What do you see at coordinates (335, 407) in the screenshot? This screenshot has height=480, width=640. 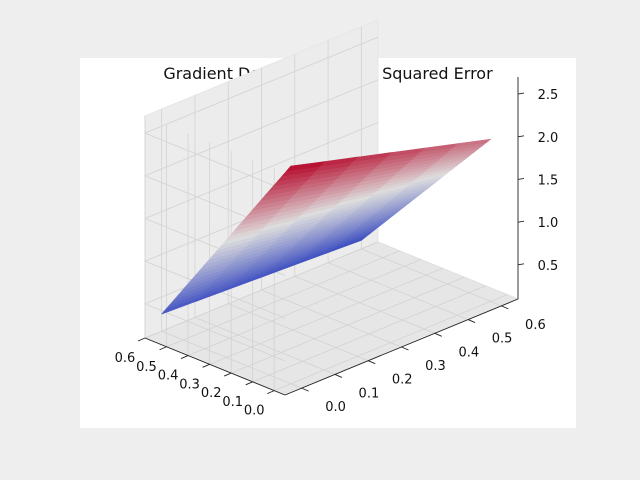 I see `y-tick-label: 0.0` at bounding box center [335, 407].